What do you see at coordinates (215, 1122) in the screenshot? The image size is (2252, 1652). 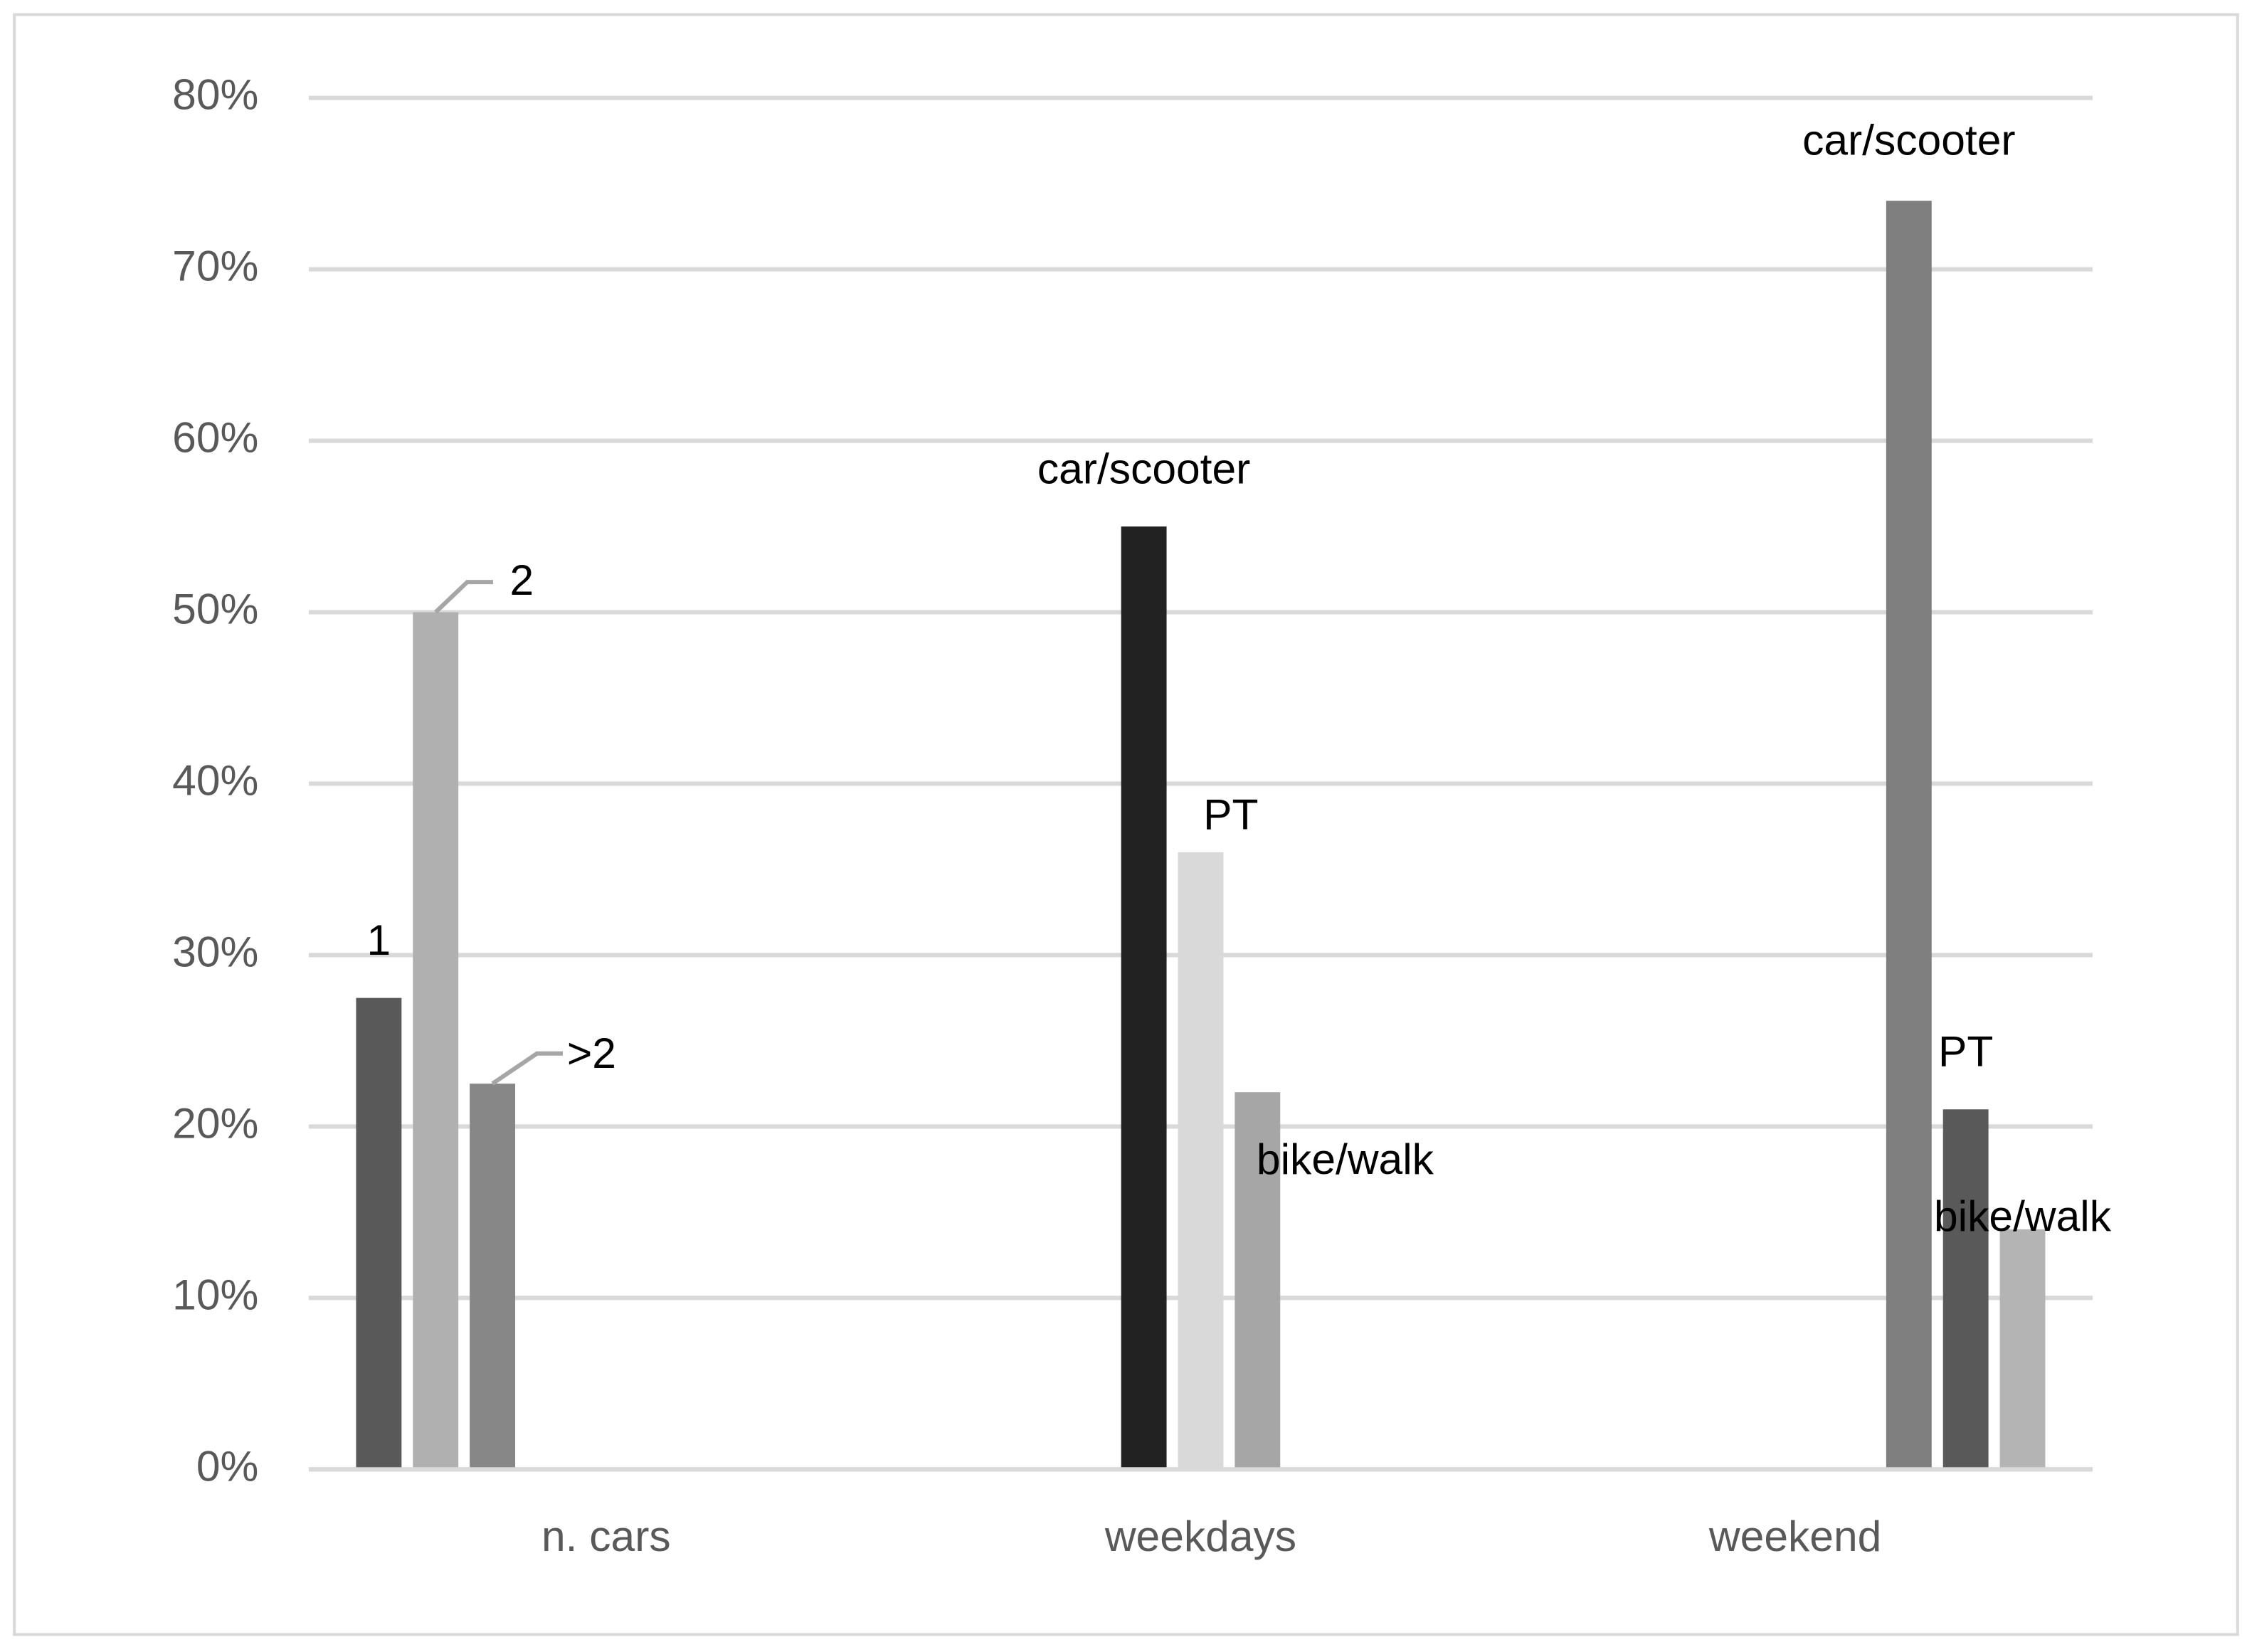 I see `y-tick-label: 20%` at bounding box center [215, 1122].